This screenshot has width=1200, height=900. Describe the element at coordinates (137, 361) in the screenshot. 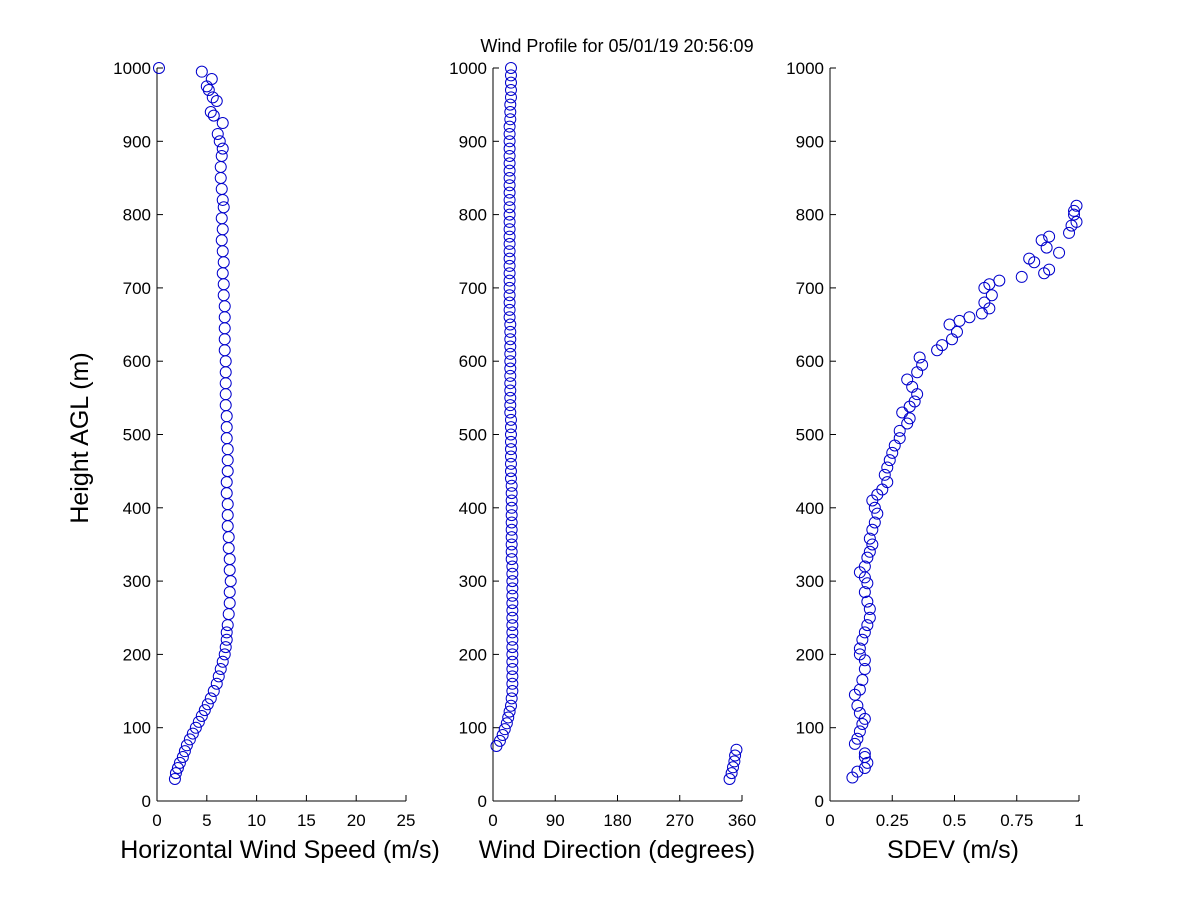

I see `y-tick-label-horizontal-wind-speed: 600` at that location.